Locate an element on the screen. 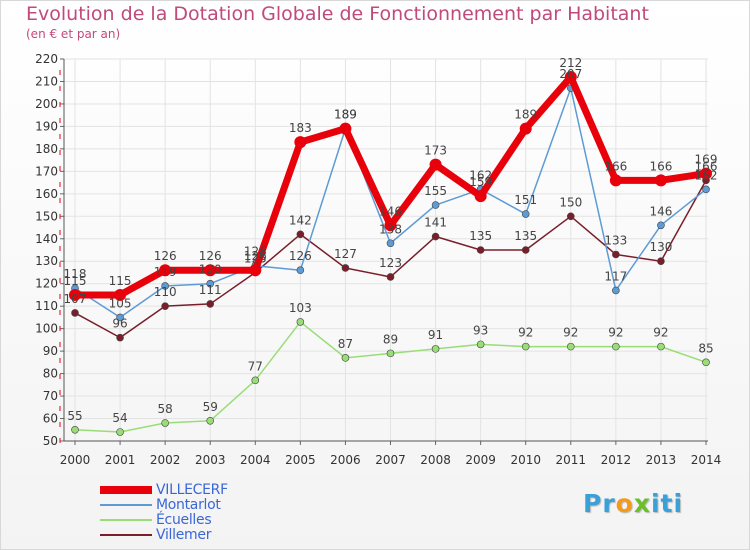  x-tick-label: 2002 is located at coordinates (165, 460).